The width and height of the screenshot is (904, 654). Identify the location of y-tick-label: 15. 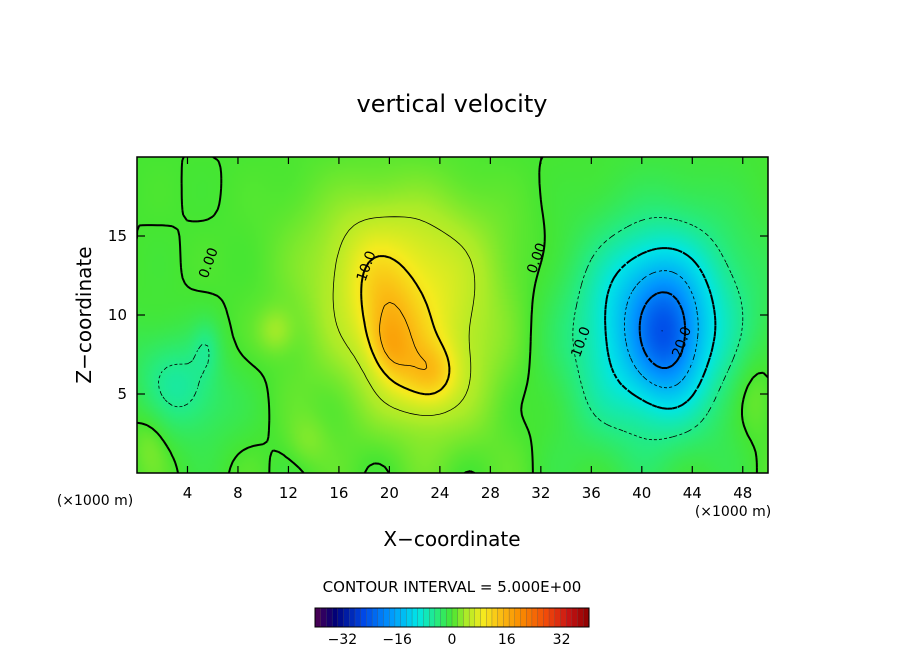
(117, 236).